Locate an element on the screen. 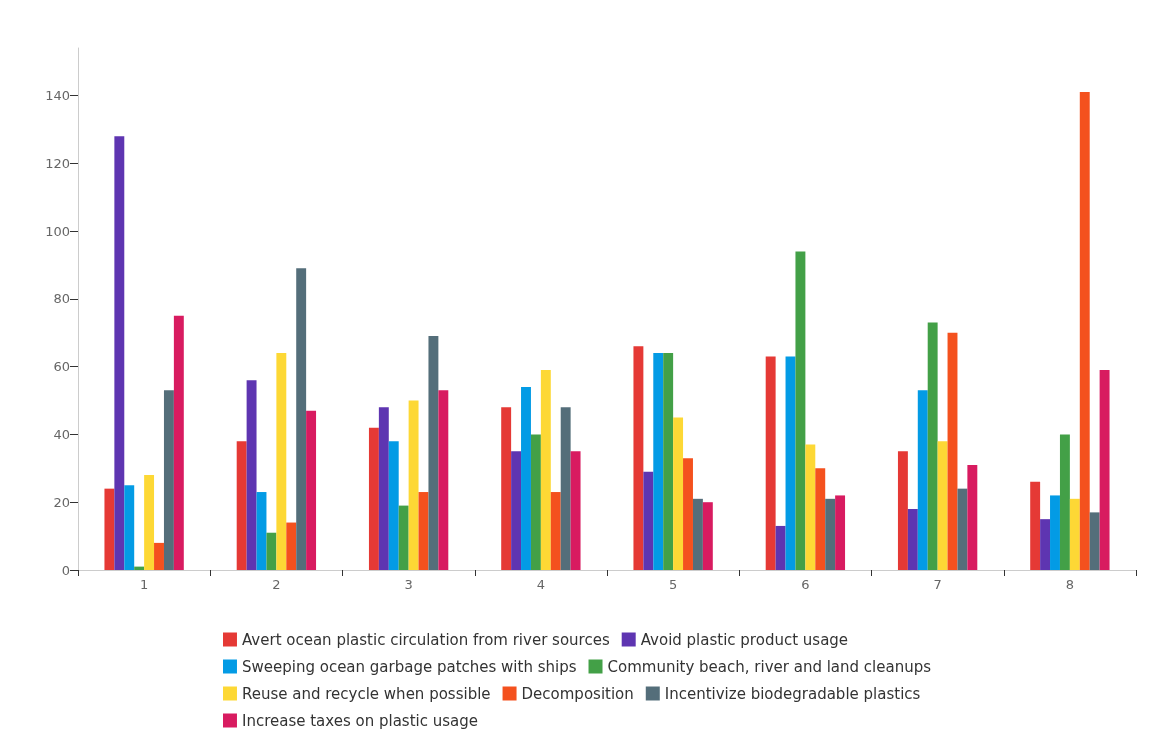 This screenshot has width=1154, height=751. y-tick-label: 140 is located at coordinates (57, 95).